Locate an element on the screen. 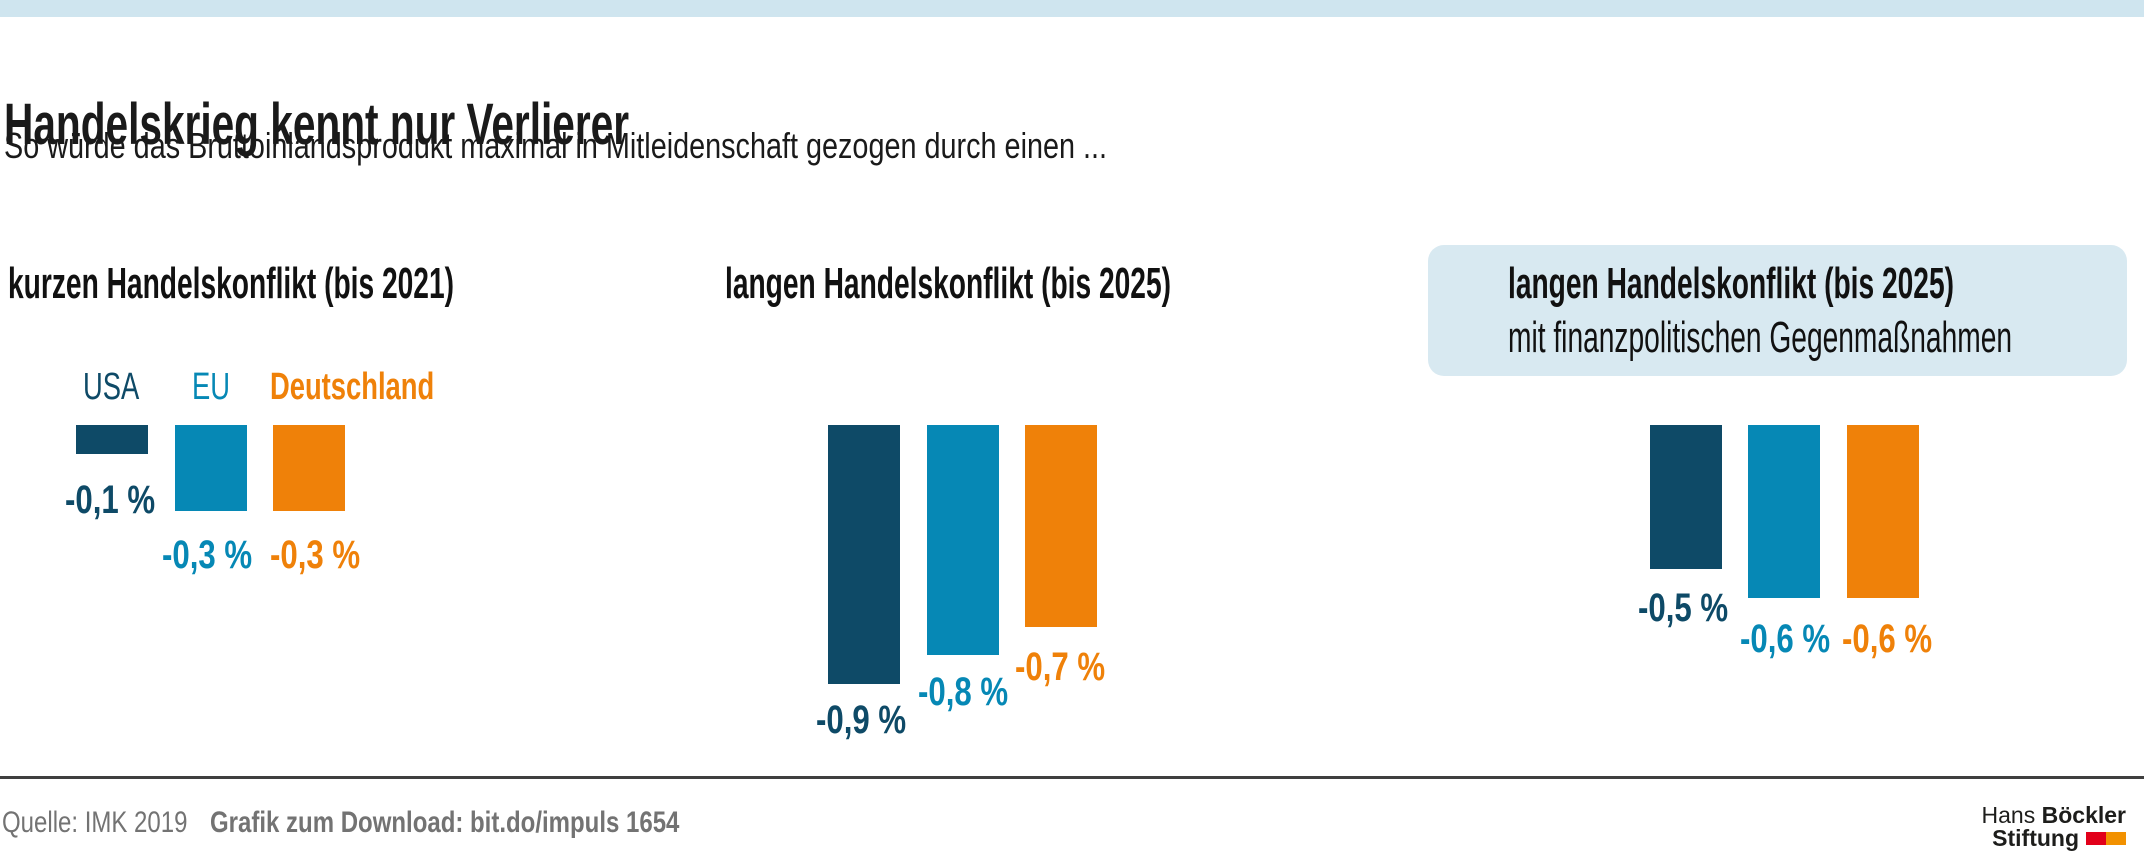 Image resolution: width=2144 pixels, height=862 pixels. legend-item-deutschland: Deutschland is located at coordinates (384, 387).